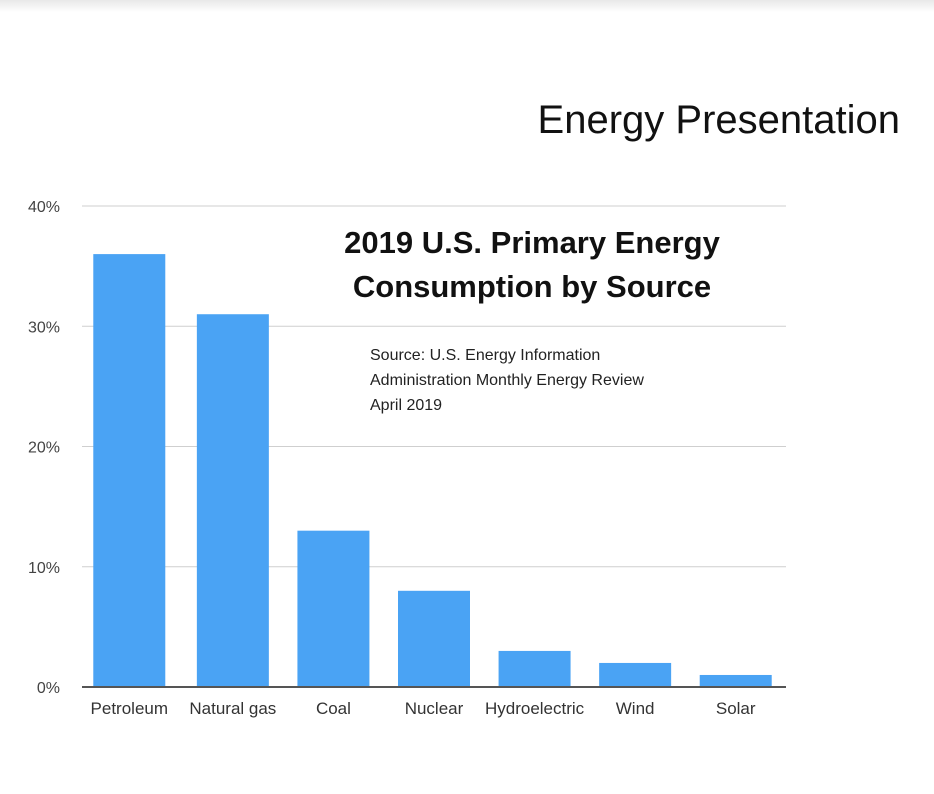  Describe the element at coordinates (535, 708) in the screenshot. I see `x-tick-label: Hydroelectric` at that location.